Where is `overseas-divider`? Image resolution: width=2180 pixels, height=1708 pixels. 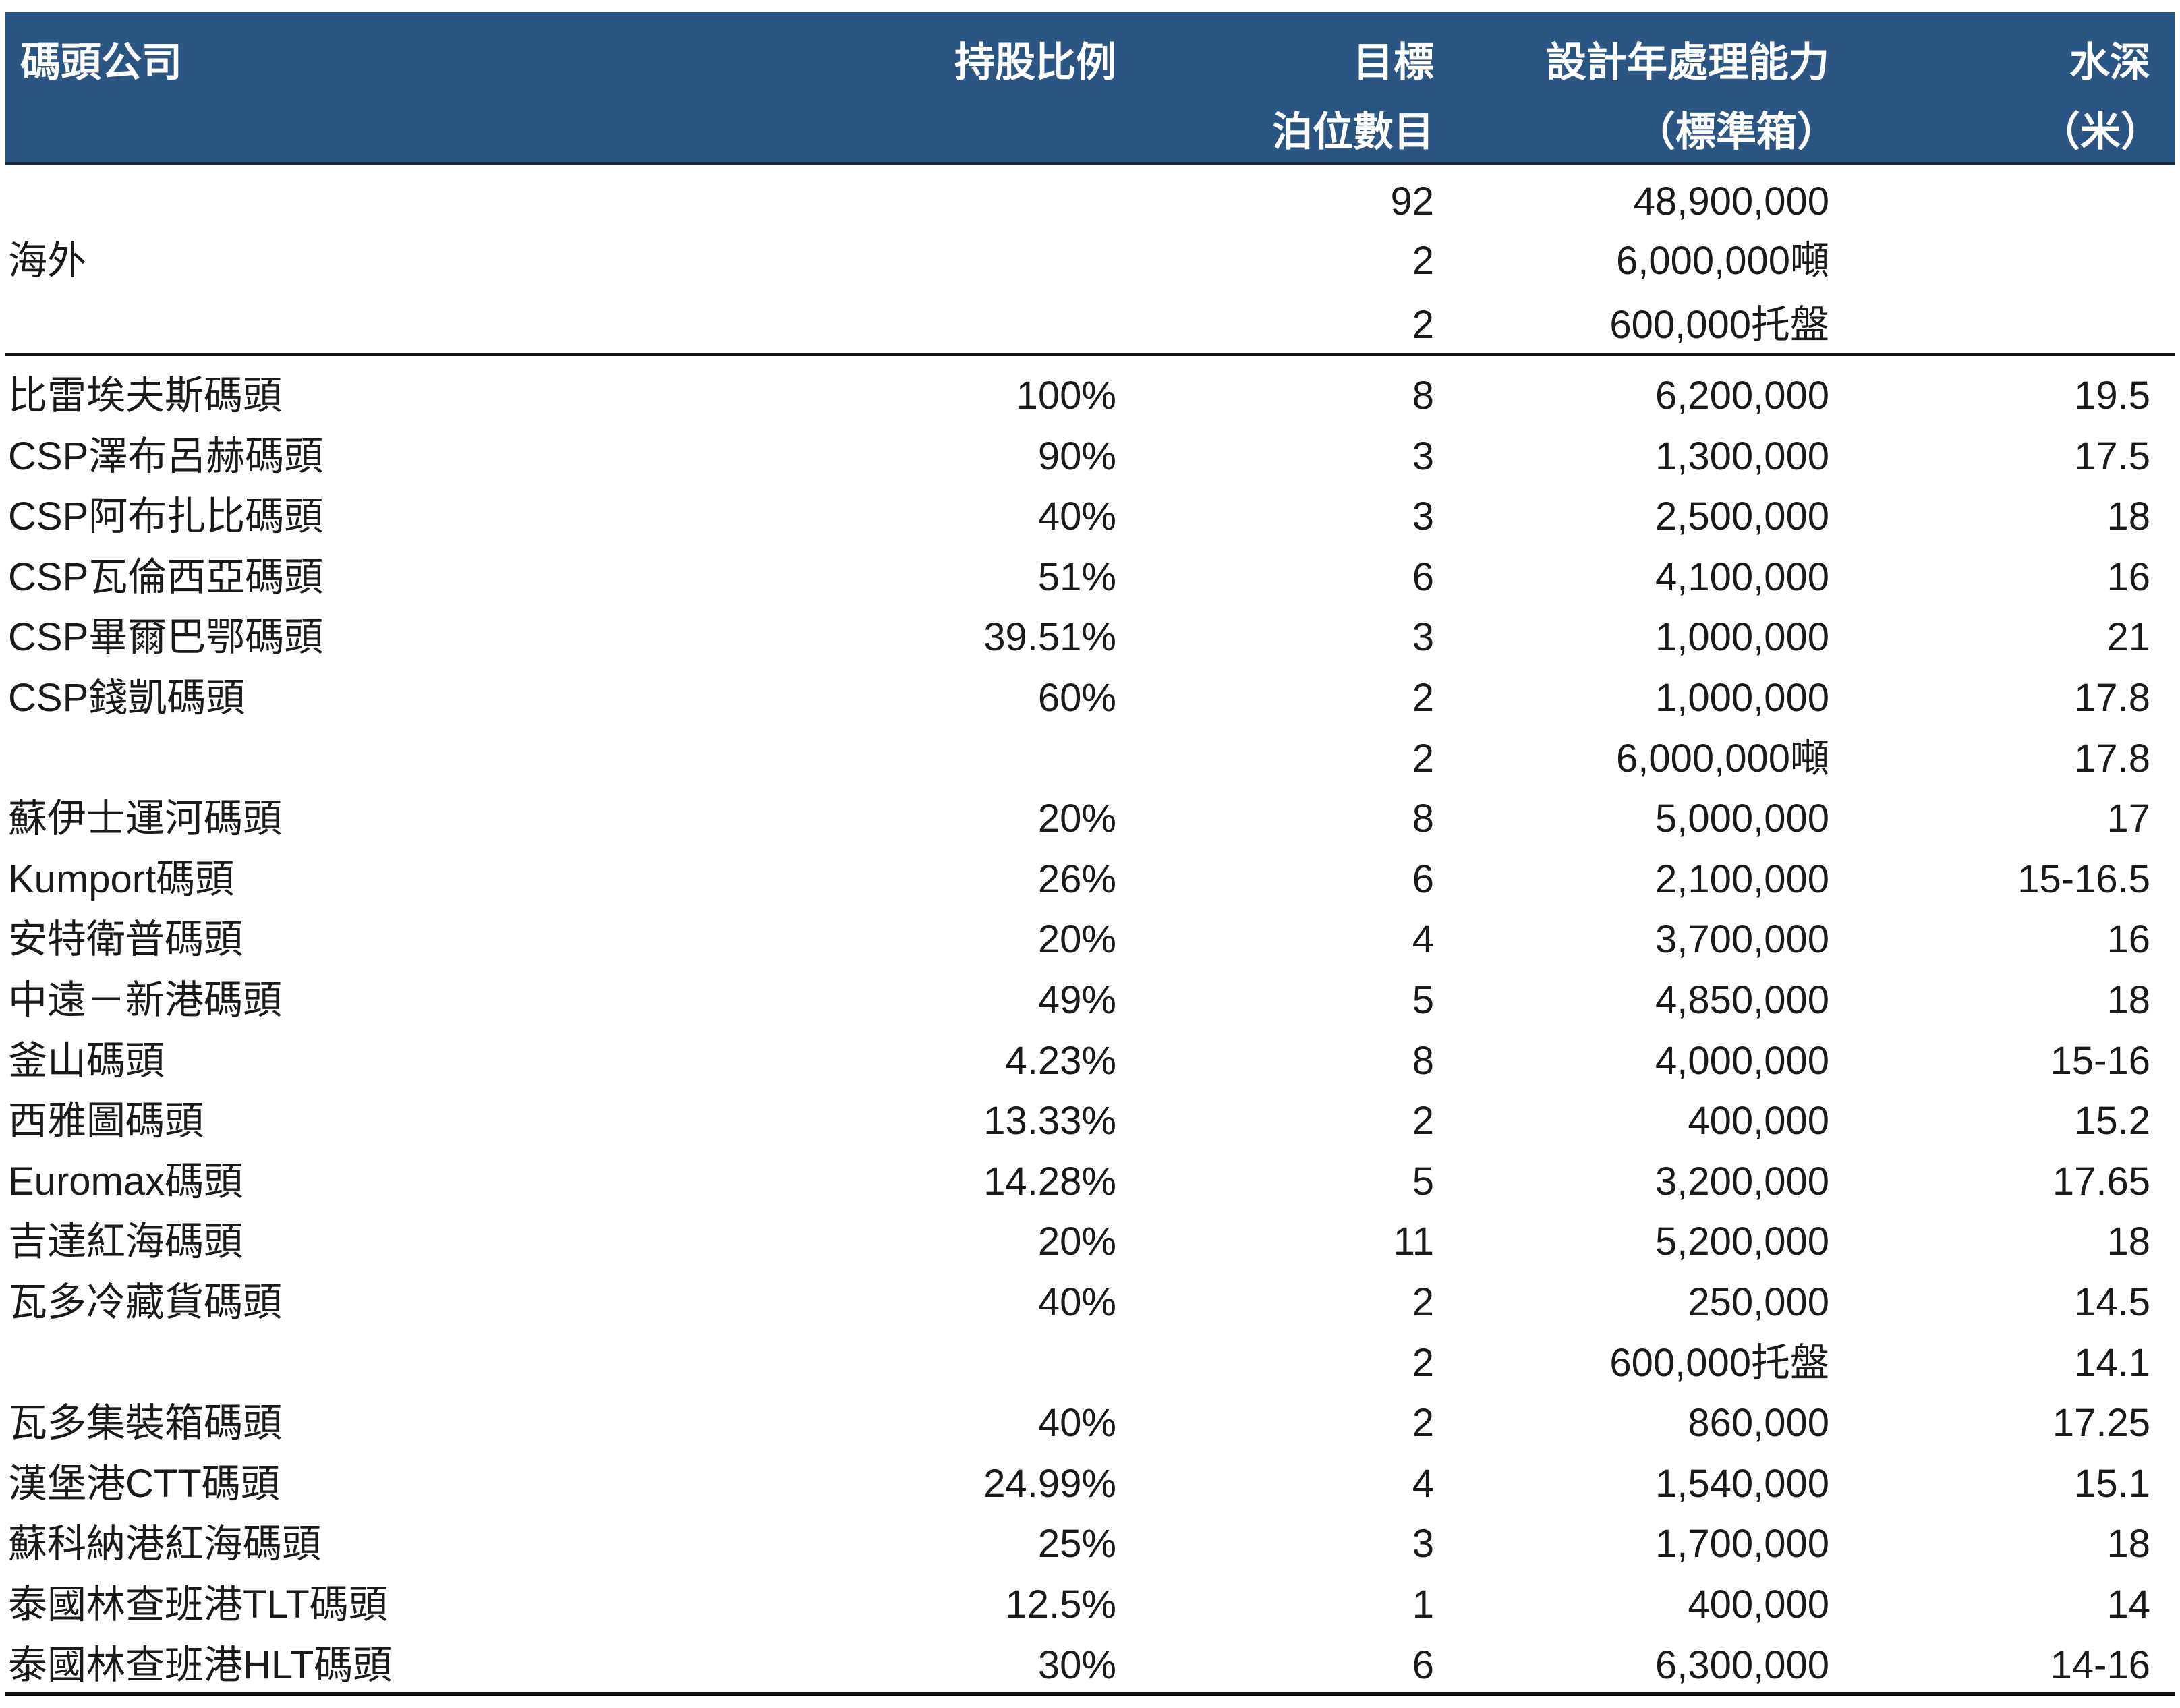
overseas-divider is located at coordinates (1090, 355).